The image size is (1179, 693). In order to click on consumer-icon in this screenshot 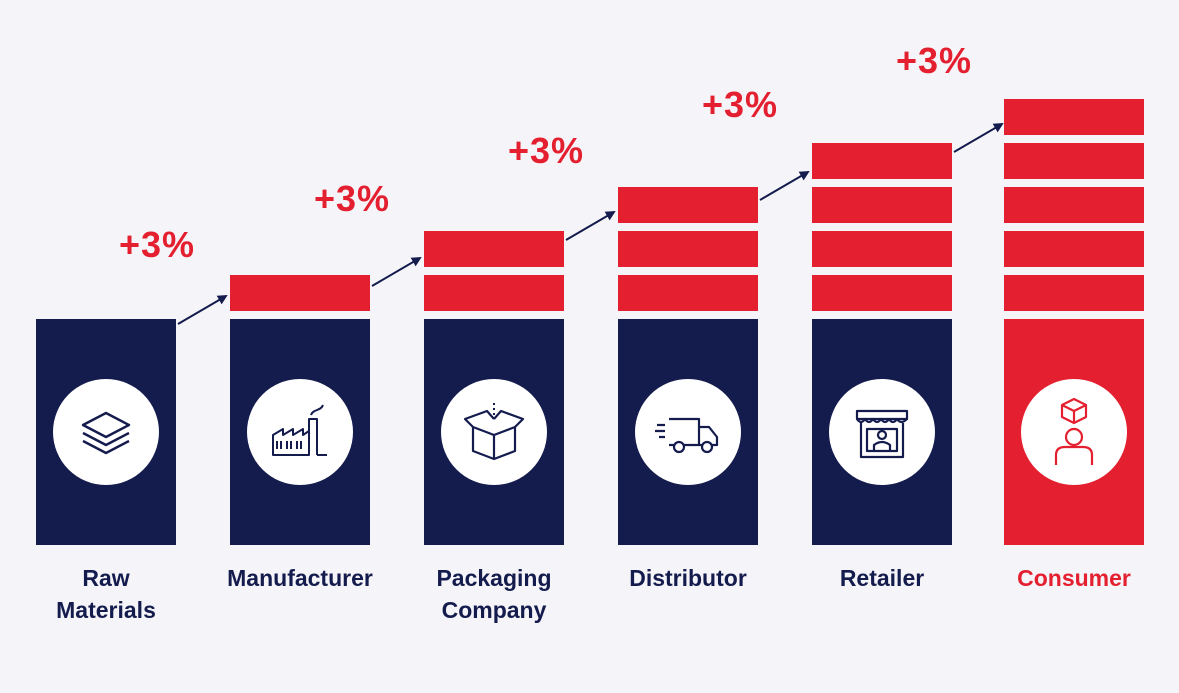, I will do `click(1074, 431)`.